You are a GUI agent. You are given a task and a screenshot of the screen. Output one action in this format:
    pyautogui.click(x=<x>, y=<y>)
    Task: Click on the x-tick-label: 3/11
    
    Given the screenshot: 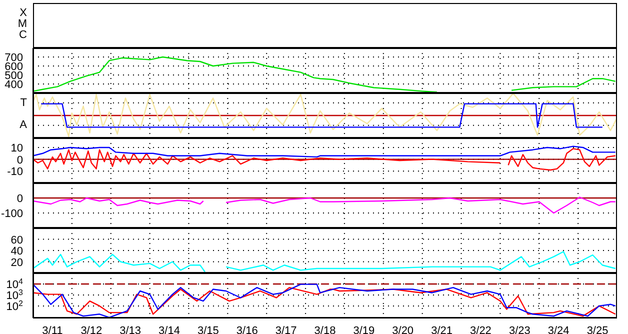 What is the action you would take?
    pyautogui.click(x=52, y=329)
    